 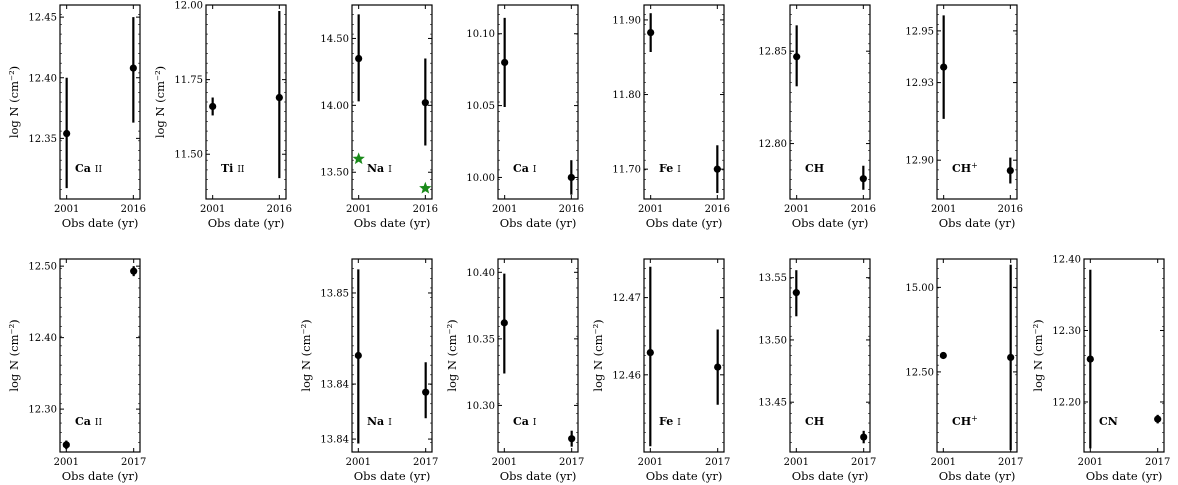 I want to click on y-tick-label: 10.00, so click(x=480, y=178).